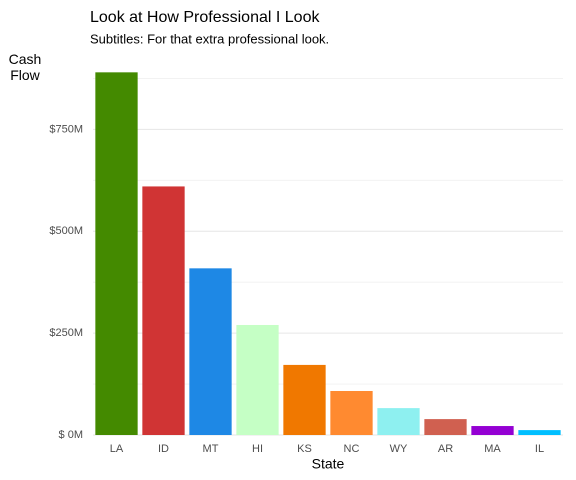  Describe the element at coordinates (539, 449) in the screenshot. I see `x-tick-label: IL` at that location.